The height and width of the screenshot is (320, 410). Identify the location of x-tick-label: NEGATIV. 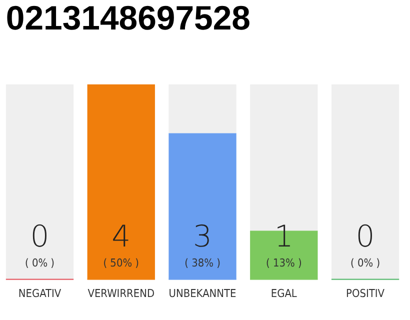
(40, 293).